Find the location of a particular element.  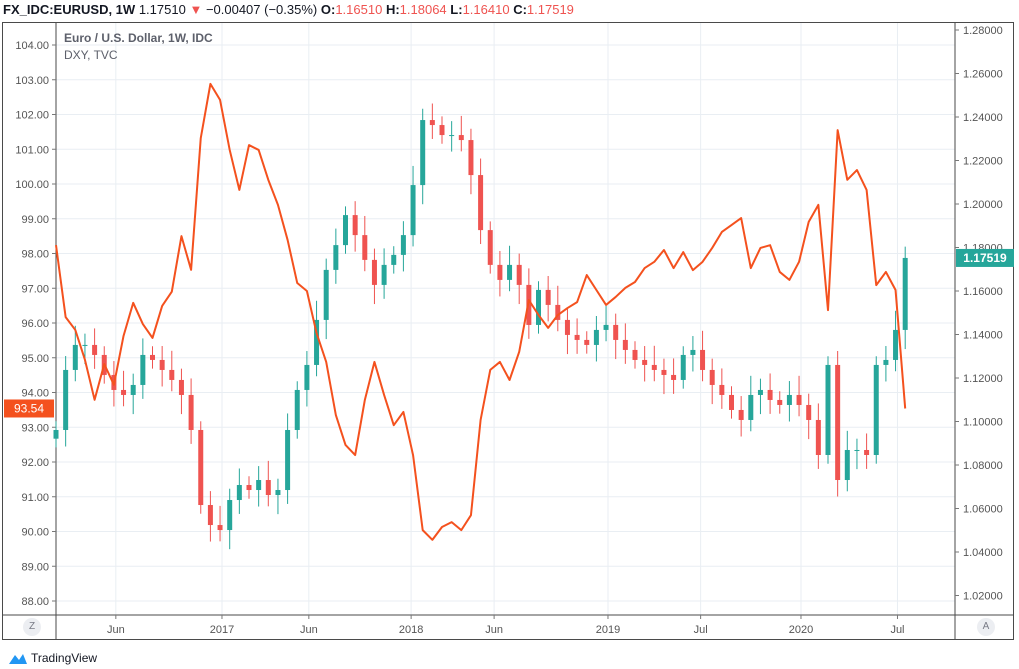

right-axis-label: 1.14000 is located at coordinates (983, 336).